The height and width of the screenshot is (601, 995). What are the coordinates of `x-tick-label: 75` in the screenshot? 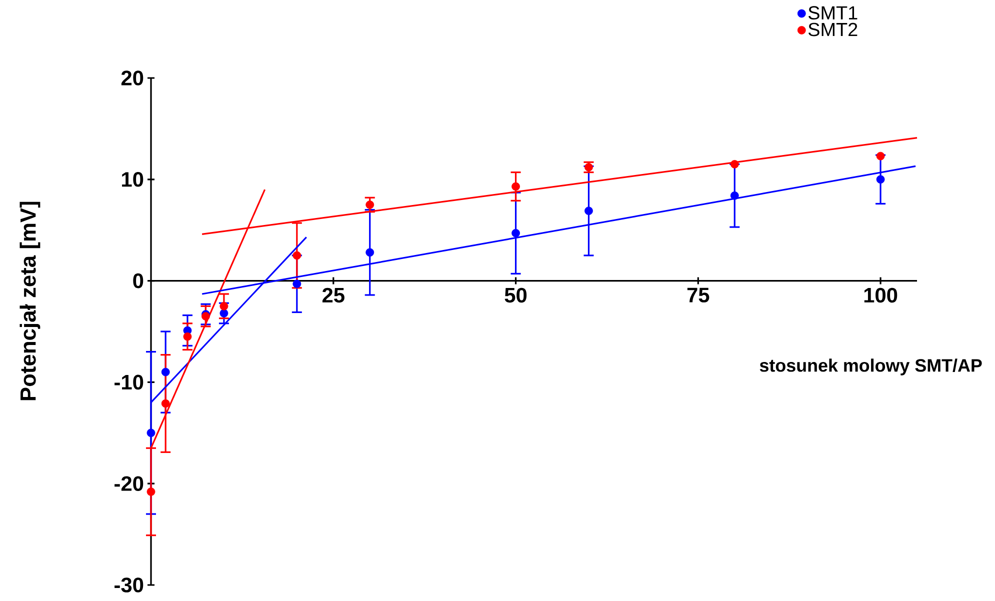 It's located at (698, 295).